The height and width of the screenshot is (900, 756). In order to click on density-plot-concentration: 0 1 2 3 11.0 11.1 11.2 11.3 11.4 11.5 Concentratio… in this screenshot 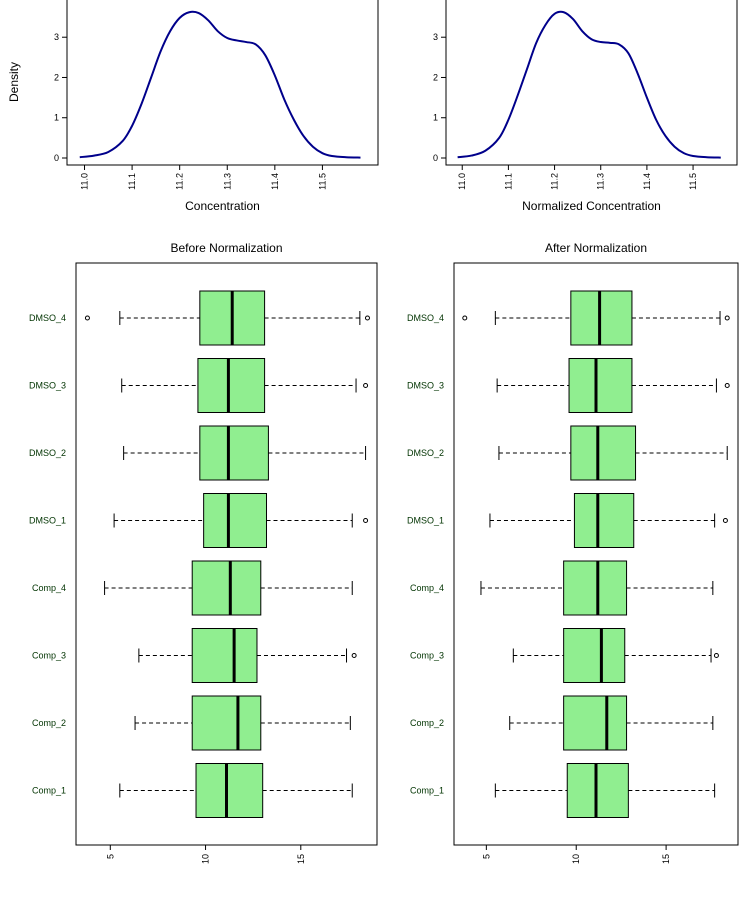, I will do `click(216, 106)`.